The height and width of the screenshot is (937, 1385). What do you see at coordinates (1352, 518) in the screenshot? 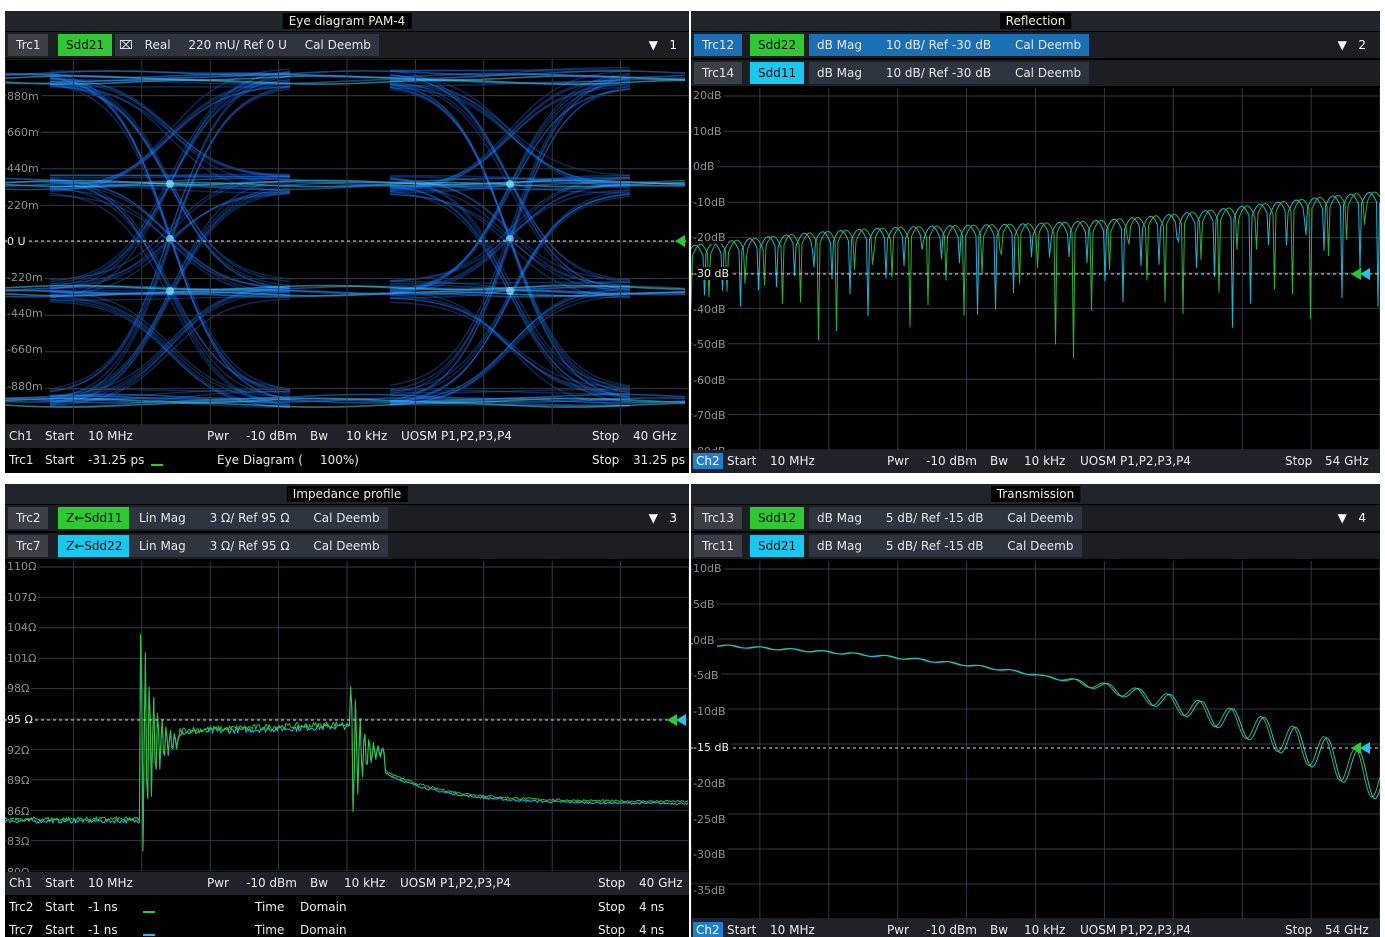
I see `diagram-number-dropdown: ▼ 4` at bounding box center [1352, 518].